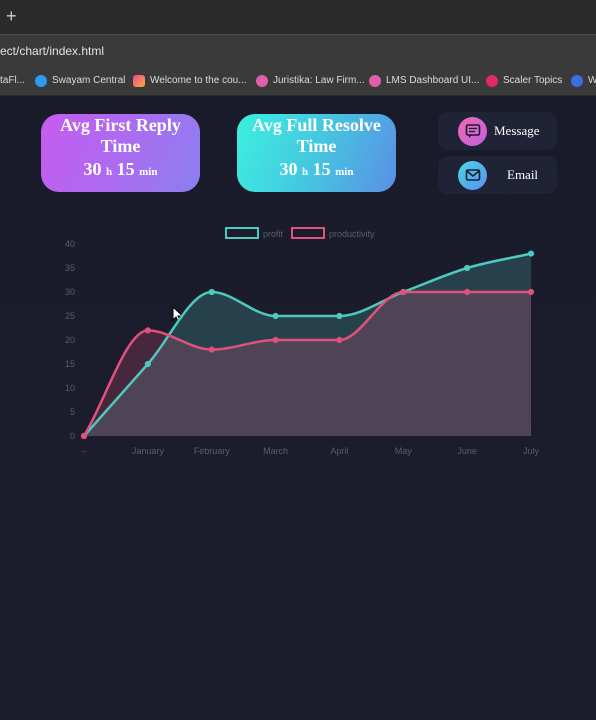 The width and height of the screenshot is (596, 720). What do you see at coordinates (70, 268) in the screenshot?
I see `y-tick-label: 35` at bounding box center [70, 268].